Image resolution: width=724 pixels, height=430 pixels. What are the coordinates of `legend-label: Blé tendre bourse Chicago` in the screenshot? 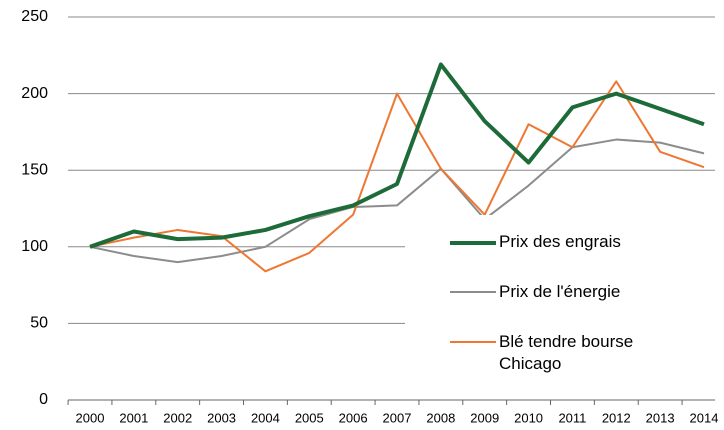 It's located at (566, 352).